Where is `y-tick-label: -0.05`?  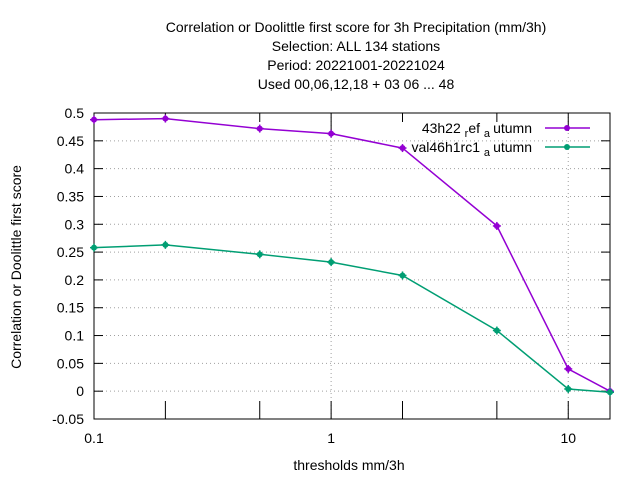
y-tick-label: -0.05 is located at coordinates (68, 419).